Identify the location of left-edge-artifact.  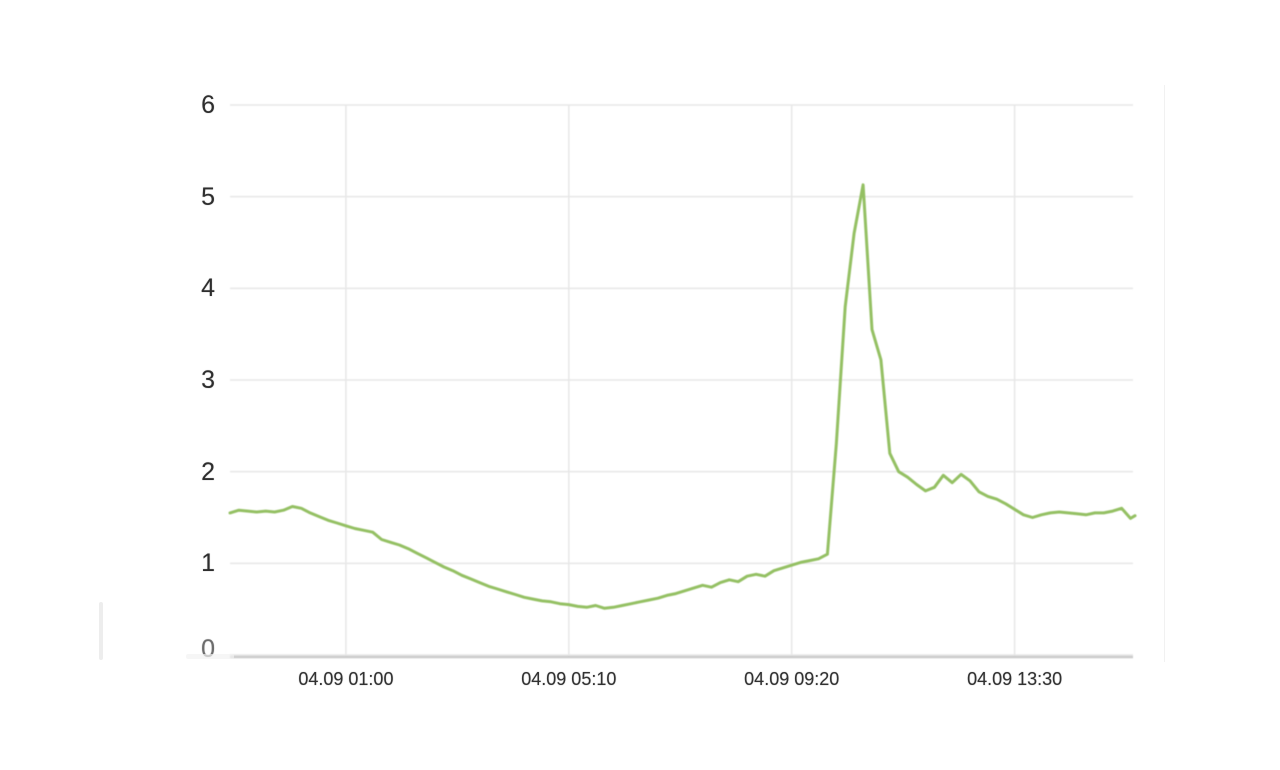
(101, 631).